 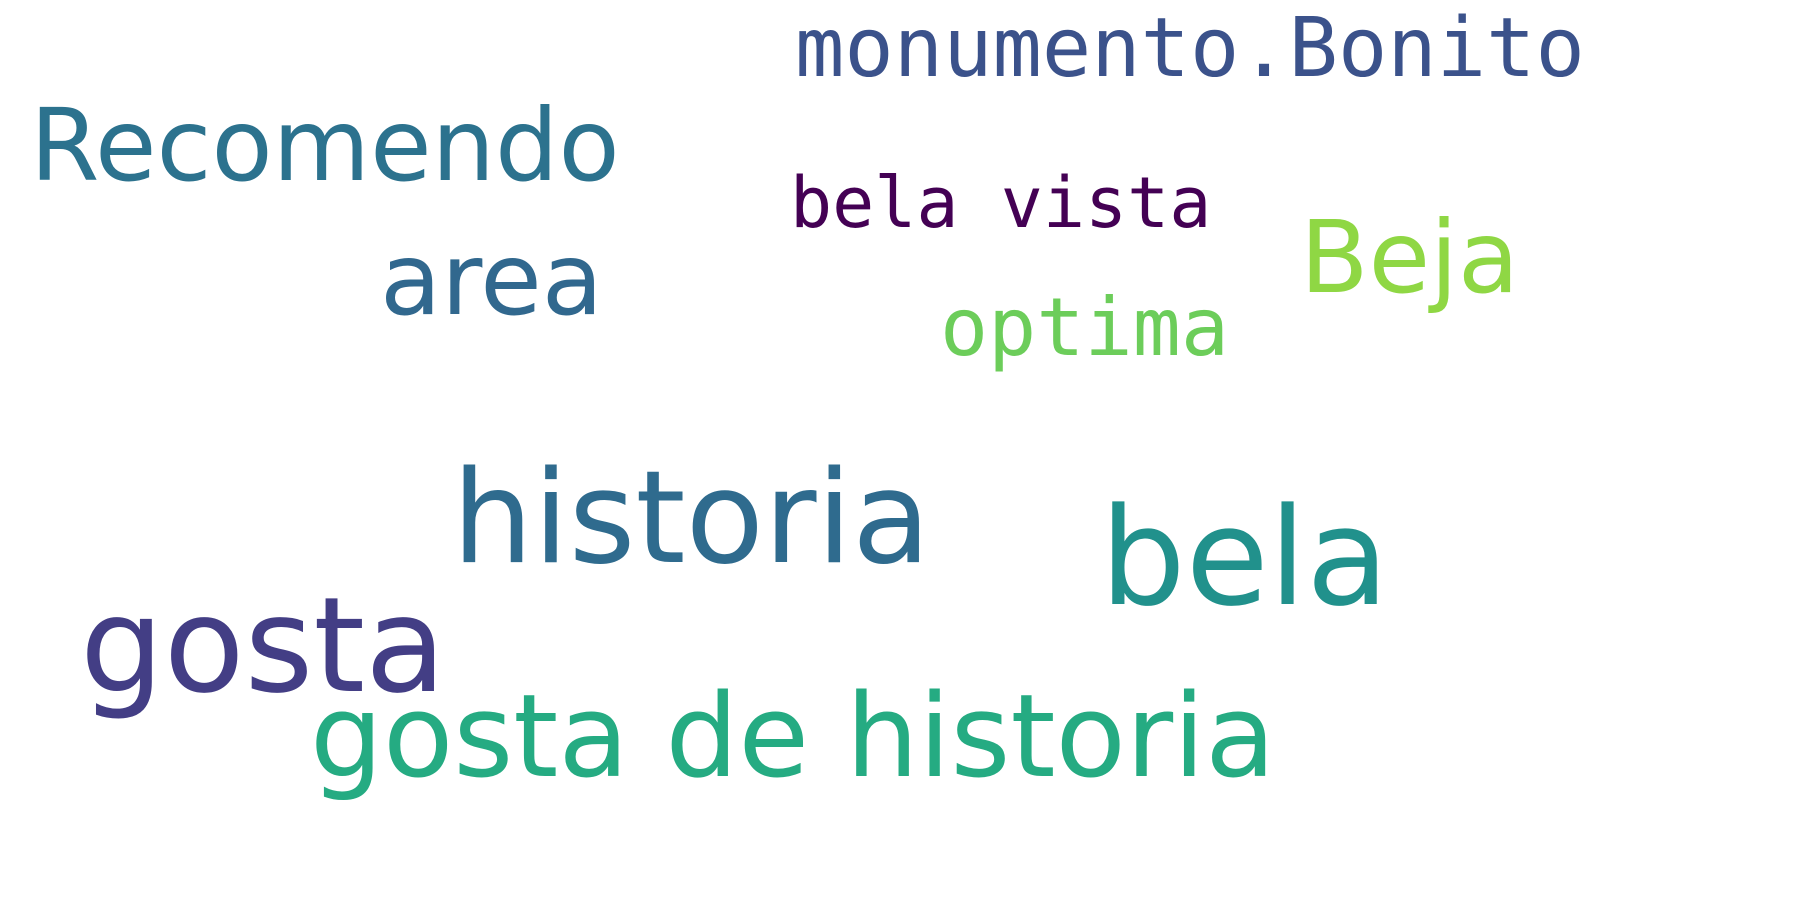 I want to click on word-historia: historia, so click(x=691, y=518).